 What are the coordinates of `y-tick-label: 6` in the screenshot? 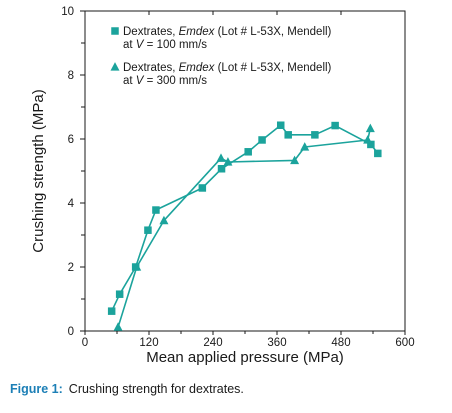 It's located at (71, 140).